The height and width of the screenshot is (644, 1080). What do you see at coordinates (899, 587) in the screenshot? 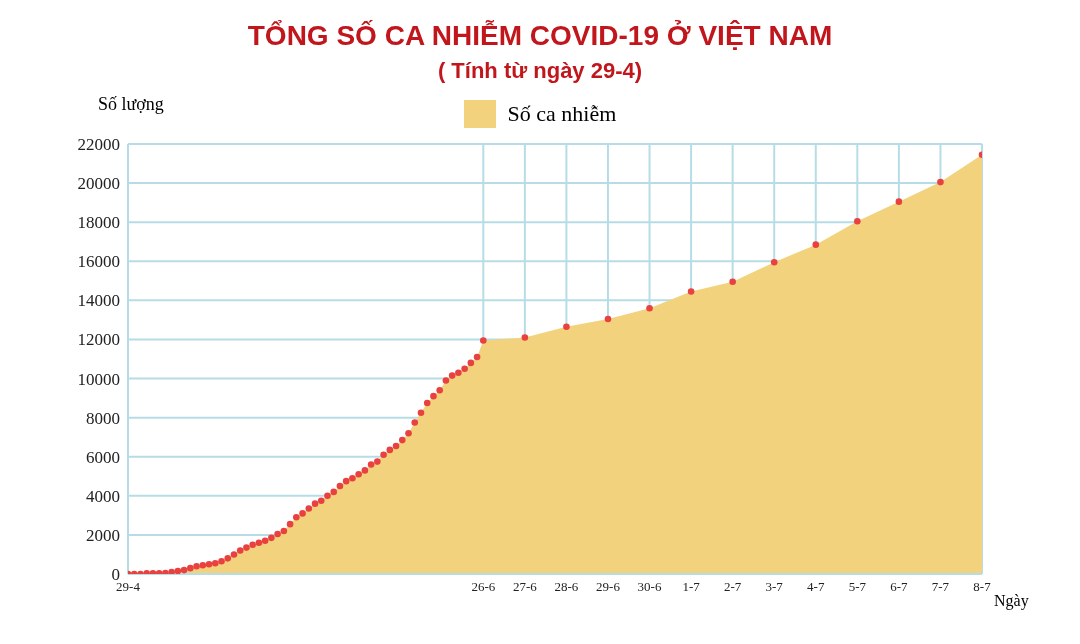
I see `x-tick-label: 6-7` at bounding box center [899, 587].